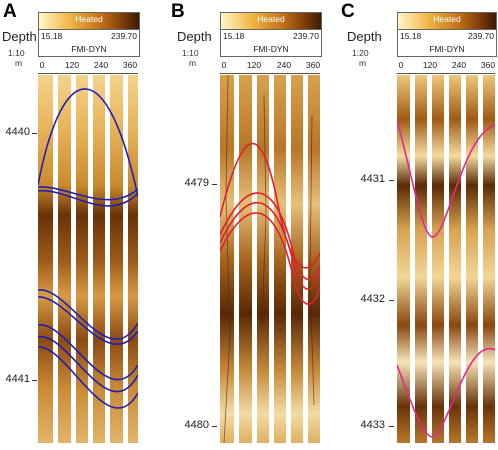  Describe the element at coordinates (17, 379) in the screenshot. I see `depth-tick-label: 4441` at that location.